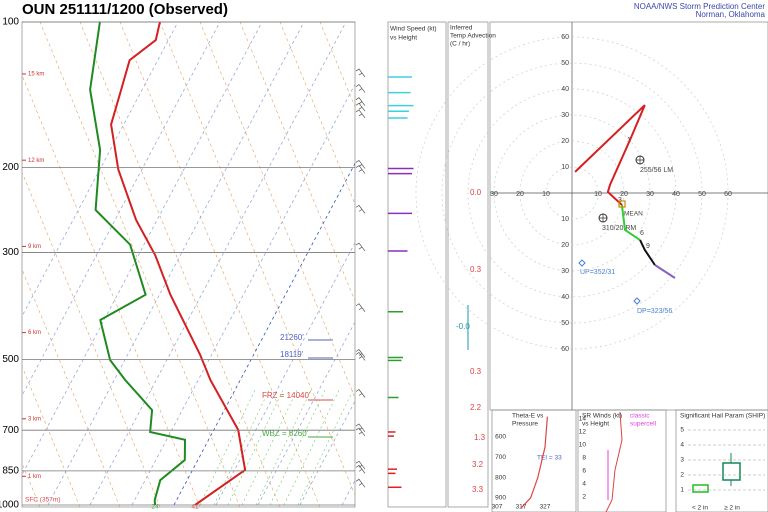  What do you see at coordinates (155, 507) in the screenshot?
I see `surface-dewpoint: 24` at bounding box center [155, 507].